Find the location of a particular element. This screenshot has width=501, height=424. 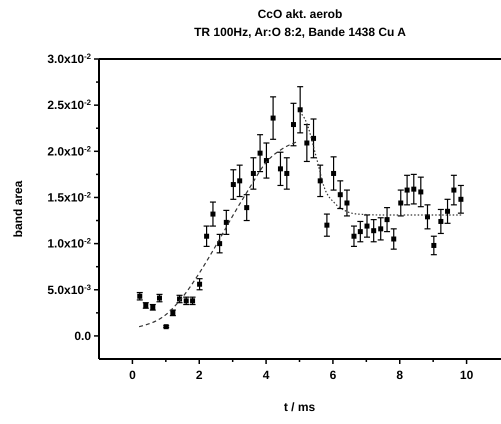

chart-subtitle: TR 100Hz, Ar:O 8:2, Bande 1438 Cu A is located at coordinates (300, 32).